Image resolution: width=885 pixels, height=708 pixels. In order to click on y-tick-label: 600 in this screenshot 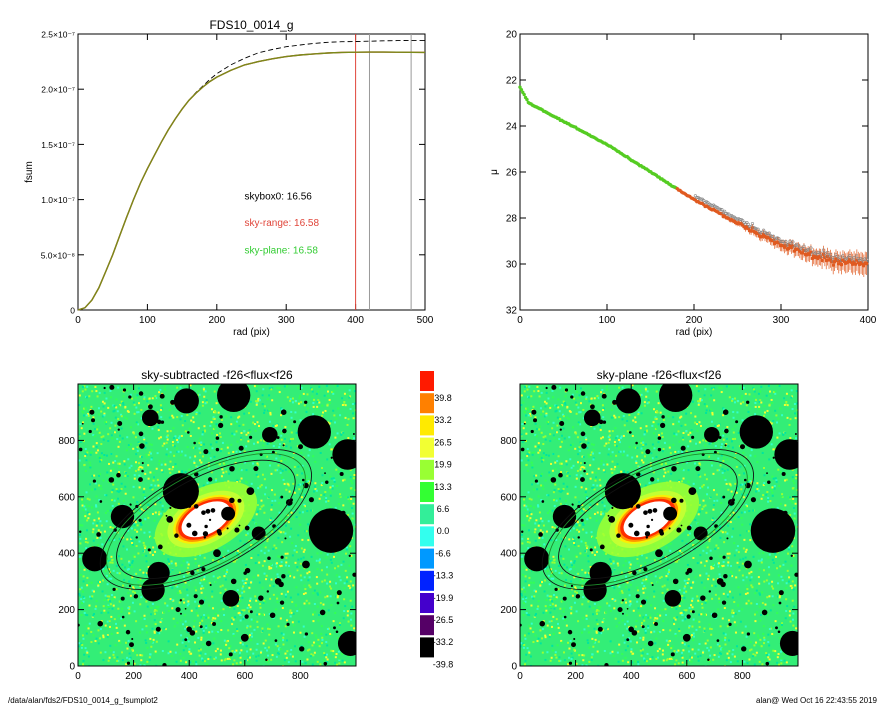, I will do `click(66, 497)`.